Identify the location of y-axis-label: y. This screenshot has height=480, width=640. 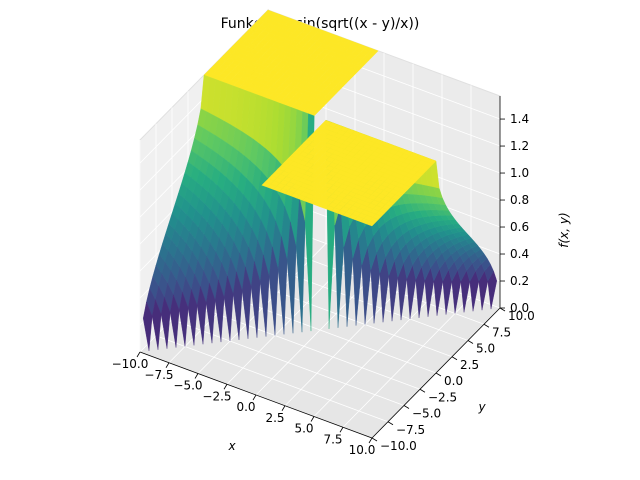
(481, 407).